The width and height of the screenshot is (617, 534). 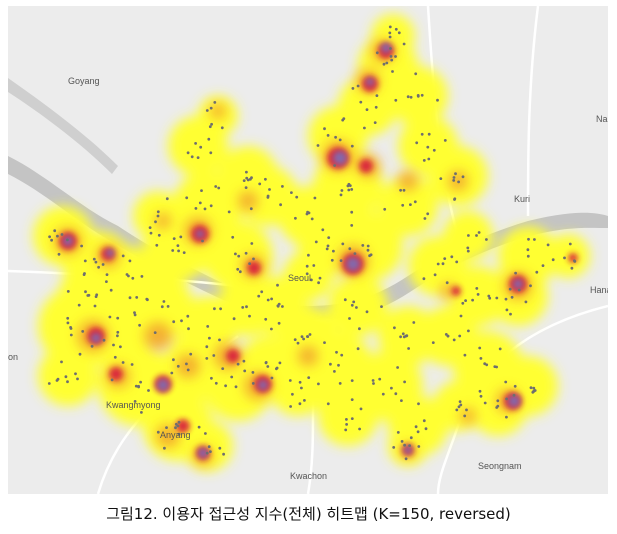 What do you see at coordinates (522, 199) in the screenshot?
I see `place-label-kuri: Kuri` at bounding box center [522, 199].